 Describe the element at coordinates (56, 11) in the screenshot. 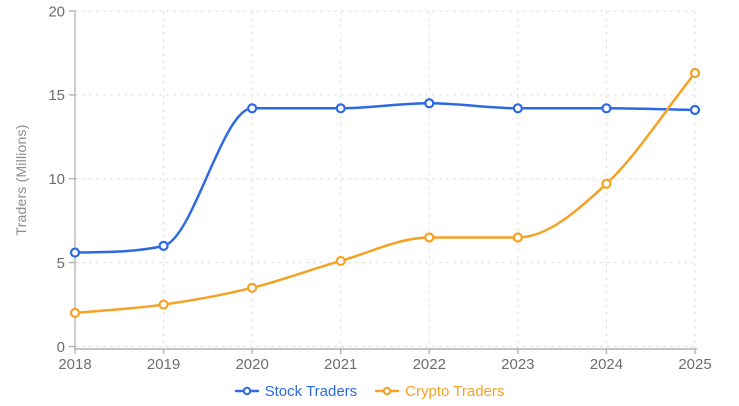

I see `y-tick-label: 20` at that location.